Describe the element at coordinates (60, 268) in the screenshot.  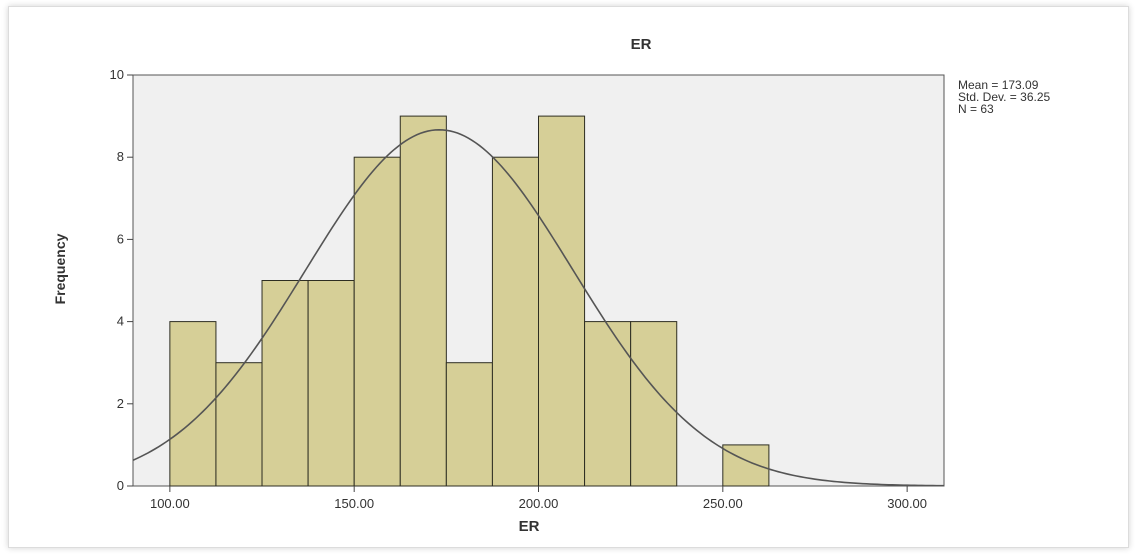
I see `y-axis-title: Frequency` at that location.